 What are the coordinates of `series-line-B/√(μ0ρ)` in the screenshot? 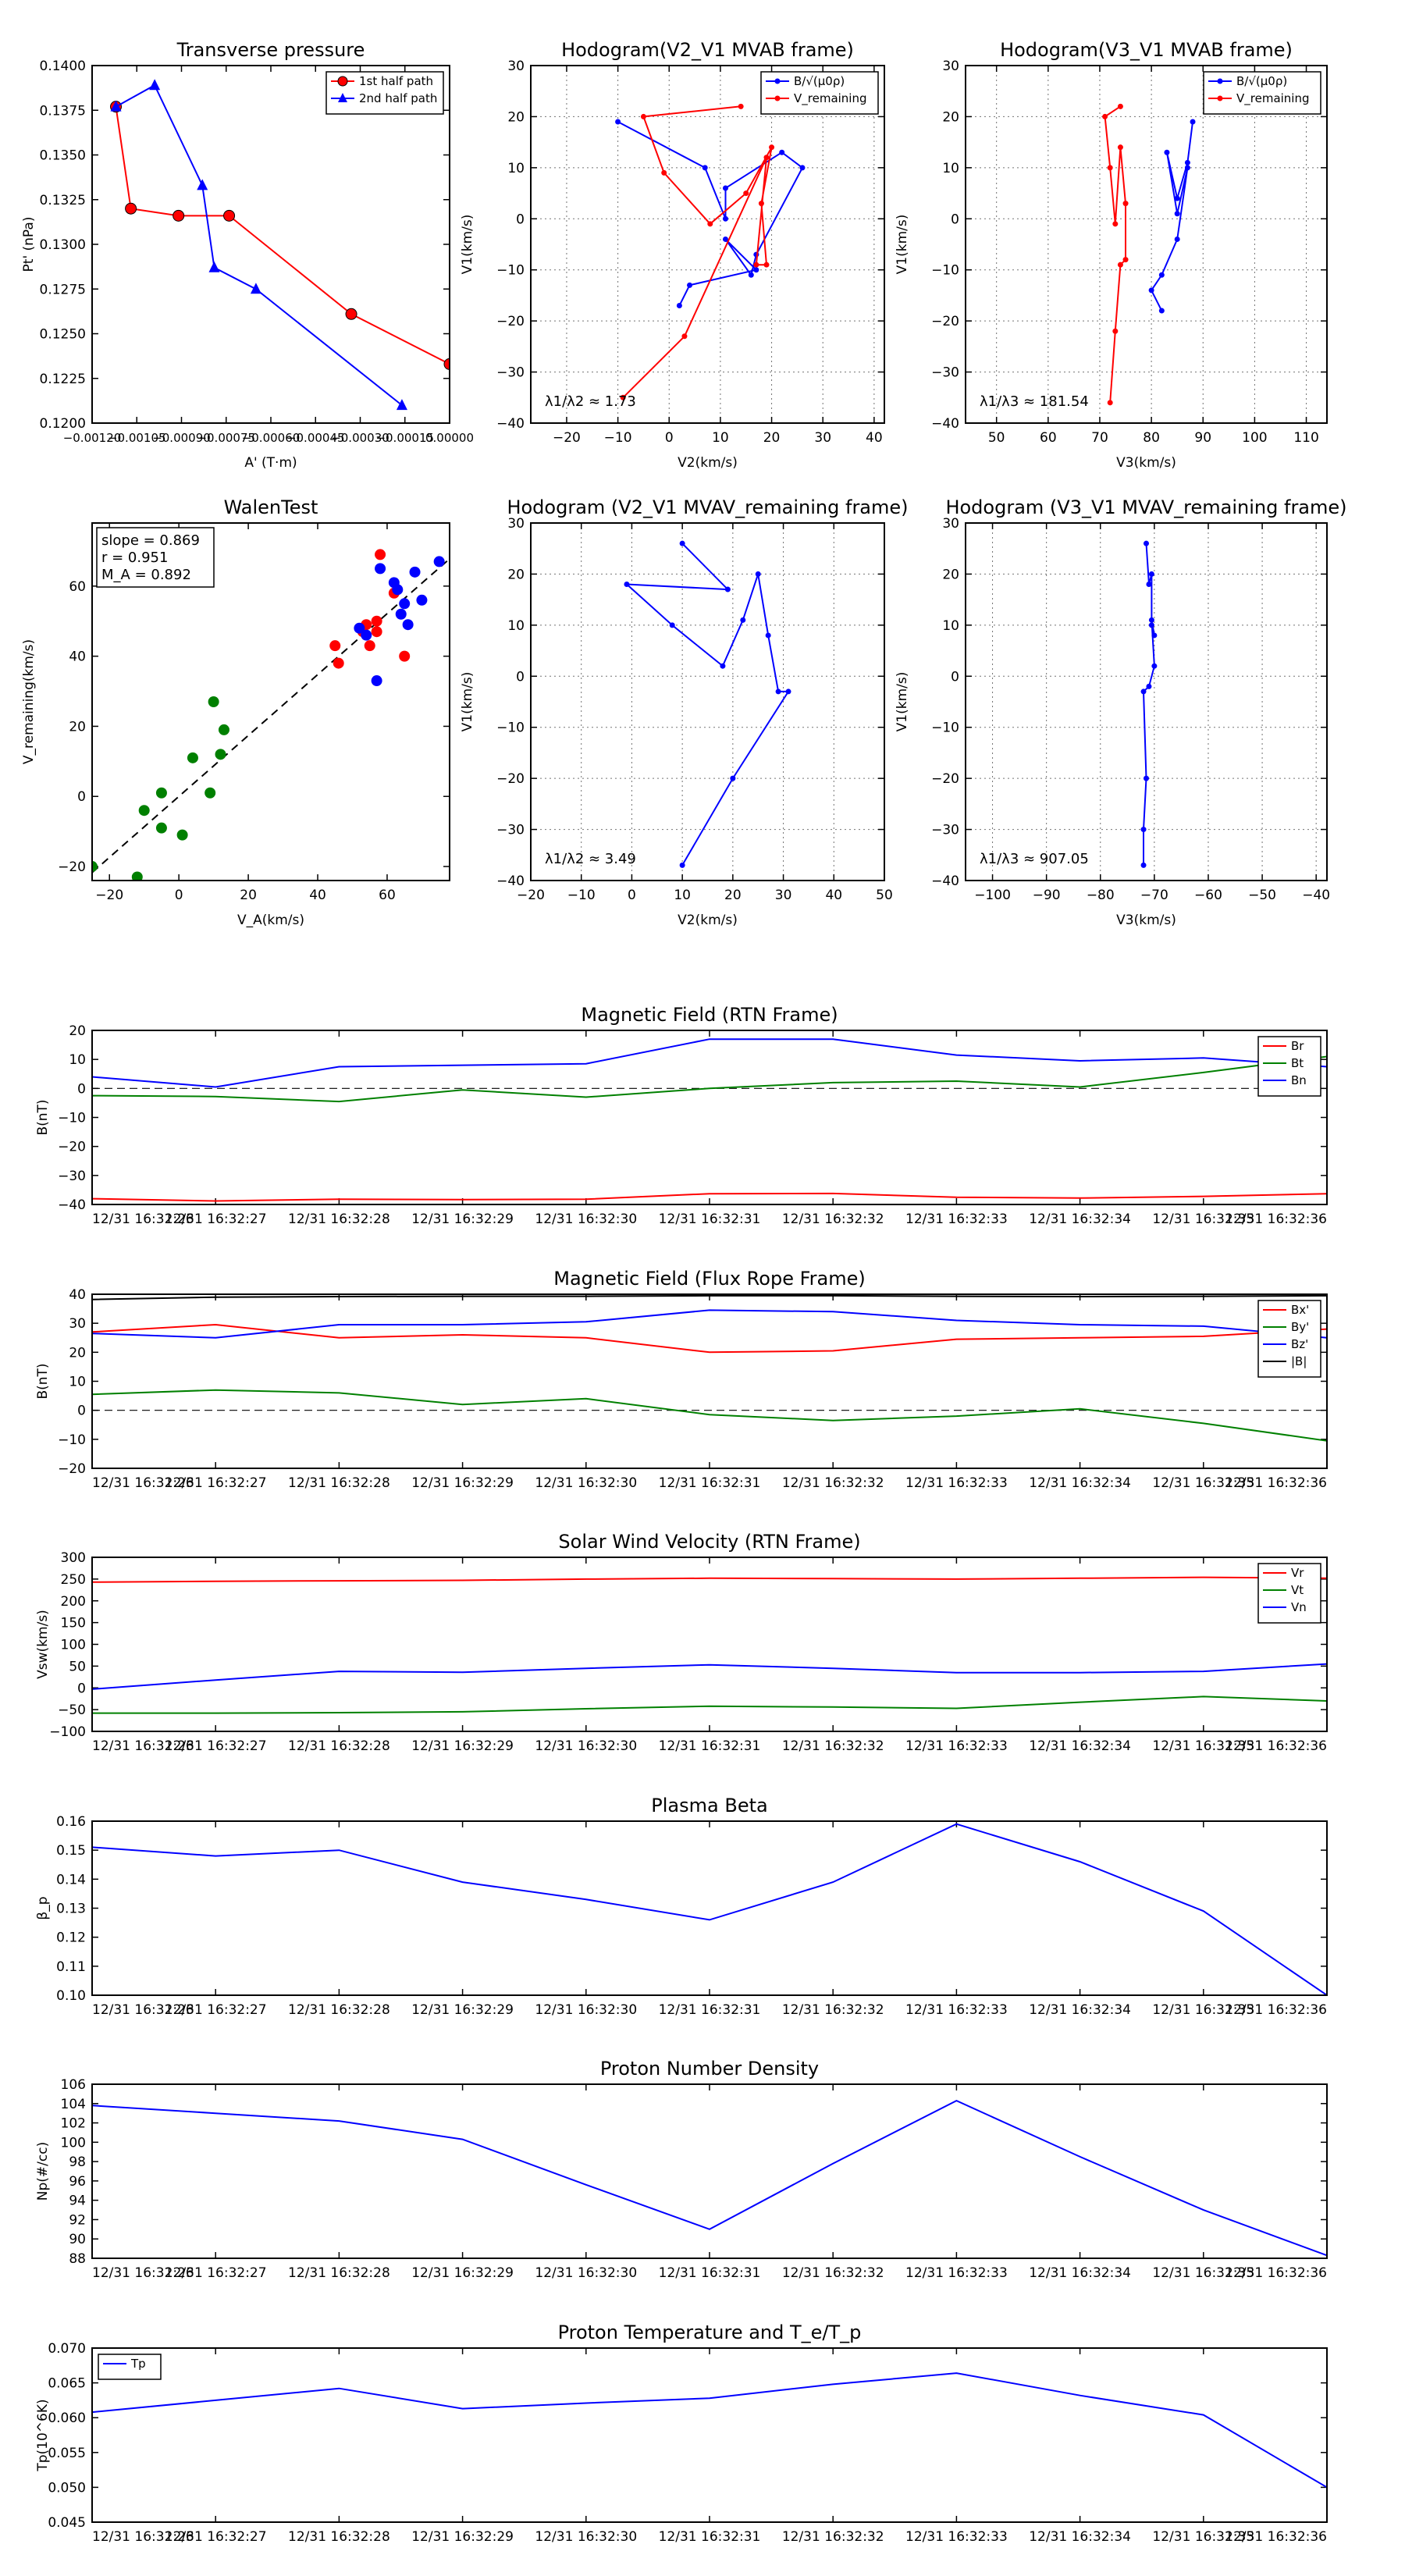 It's located at (1171, 216).